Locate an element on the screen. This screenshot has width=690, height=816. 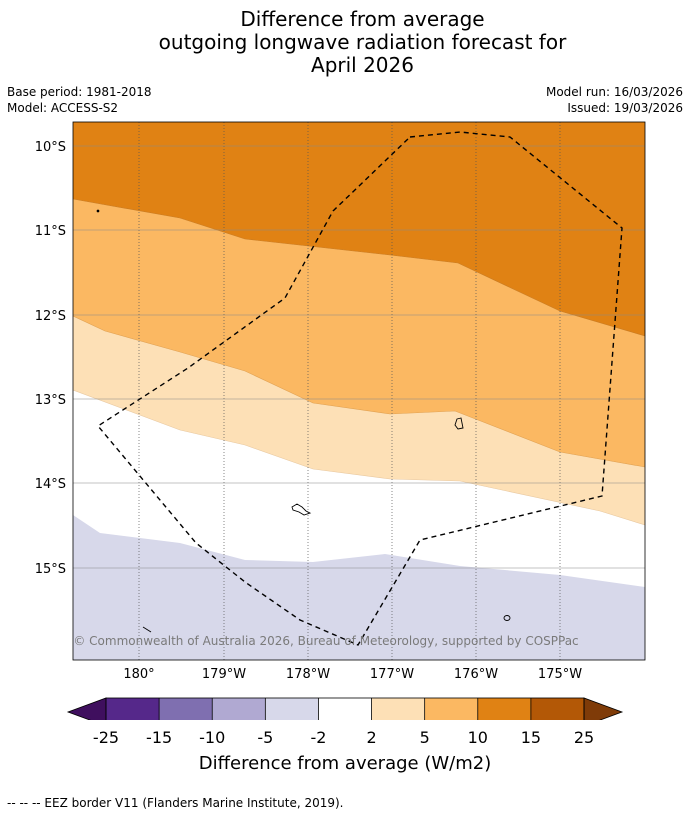
model-name: Model: ACCESS-S2 is located at coordinates (63, 108).